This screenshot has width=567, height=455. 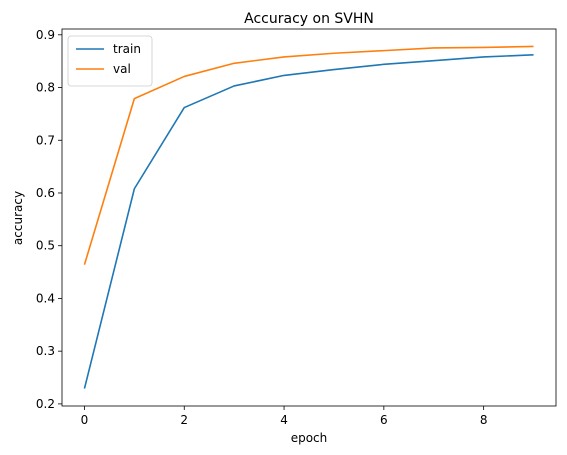 What do you see at coordinates (45, 193) in the screenshot?
I see `y-tick-label: 0.6` at bounding box center [45, 193].